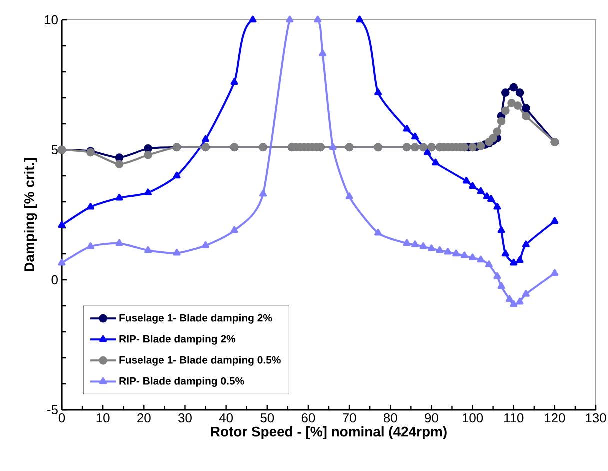  What do you see at coordinates (200, 361) in the screenshot?
I see `legend-label: Fuselage 1- Blade damping 0.5%` at bounding box center [200, 361].